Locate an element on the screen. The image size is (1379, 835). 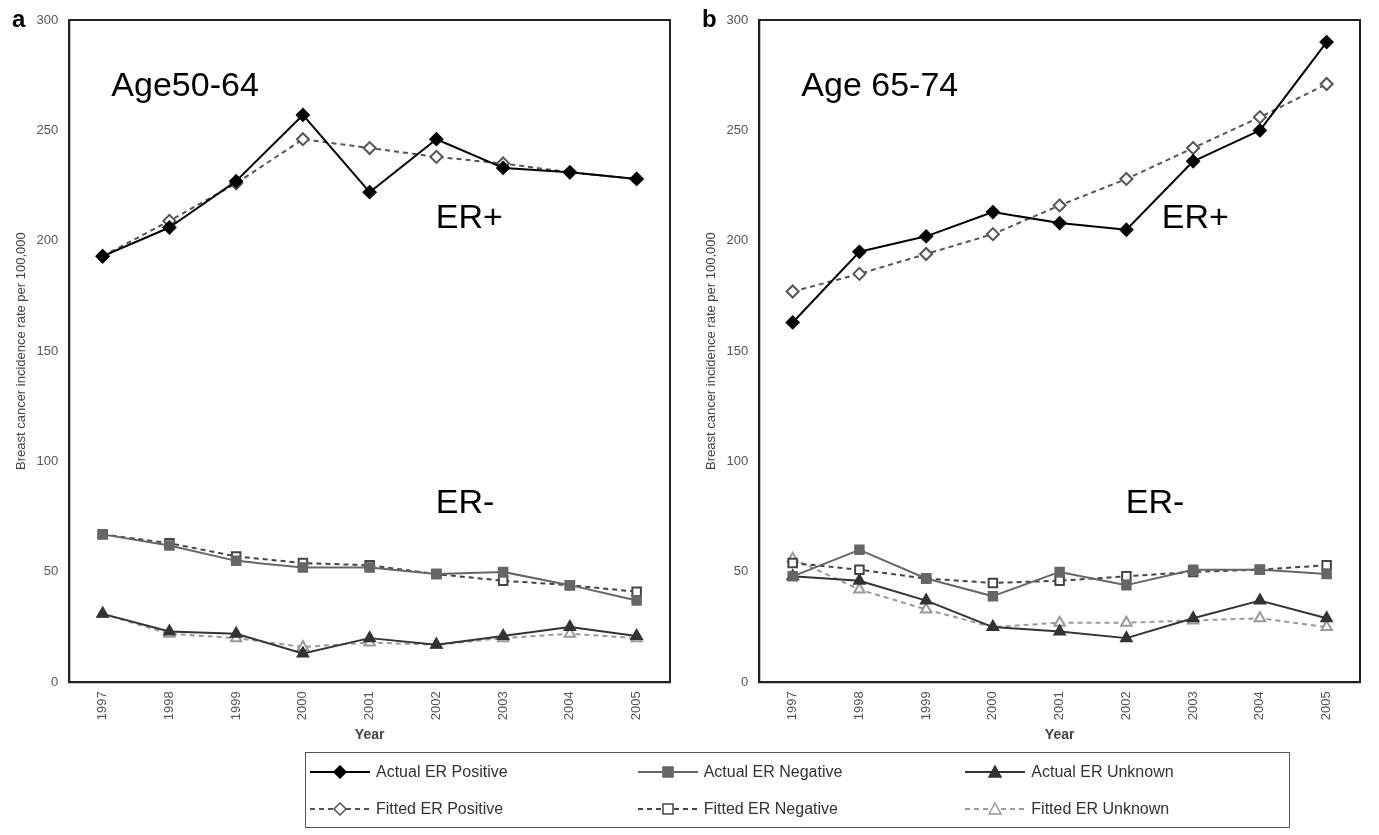
legend-label: Actual ER Positive is located at coordinates (442, 771).